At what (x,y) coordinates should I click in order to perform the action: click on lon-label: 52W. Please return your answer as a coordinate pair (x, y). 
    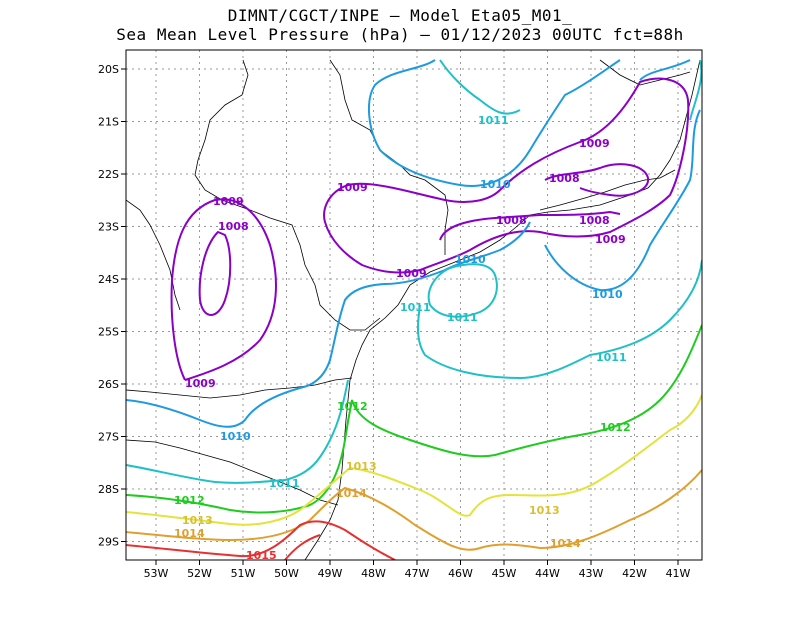
    Looking at the image, I should click on (199, 573).